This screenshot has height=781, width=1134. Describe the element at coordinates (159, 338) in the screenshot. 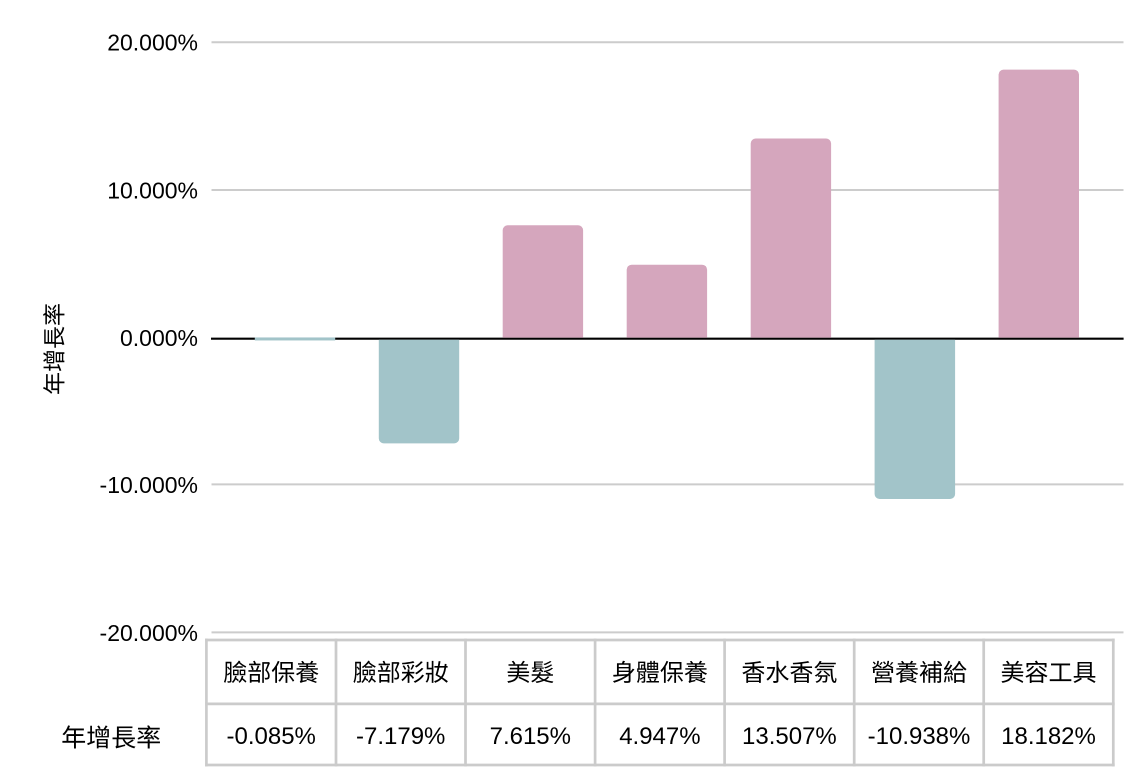

I see `svg-text: 0.000%` at that location.